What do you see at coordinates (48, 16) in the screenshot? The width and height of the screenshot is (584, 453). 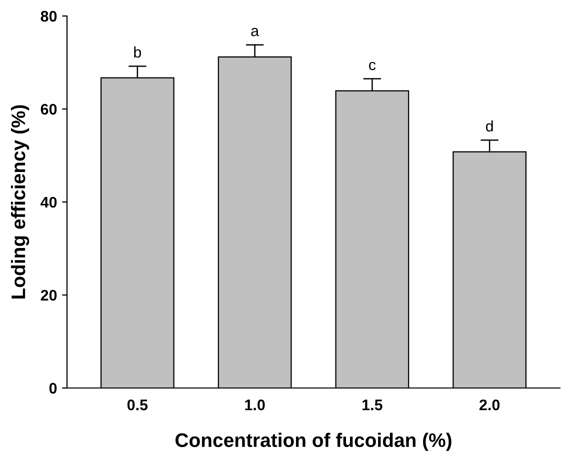 I see `y-tick-label: 80` at bounding box center [48, 16].